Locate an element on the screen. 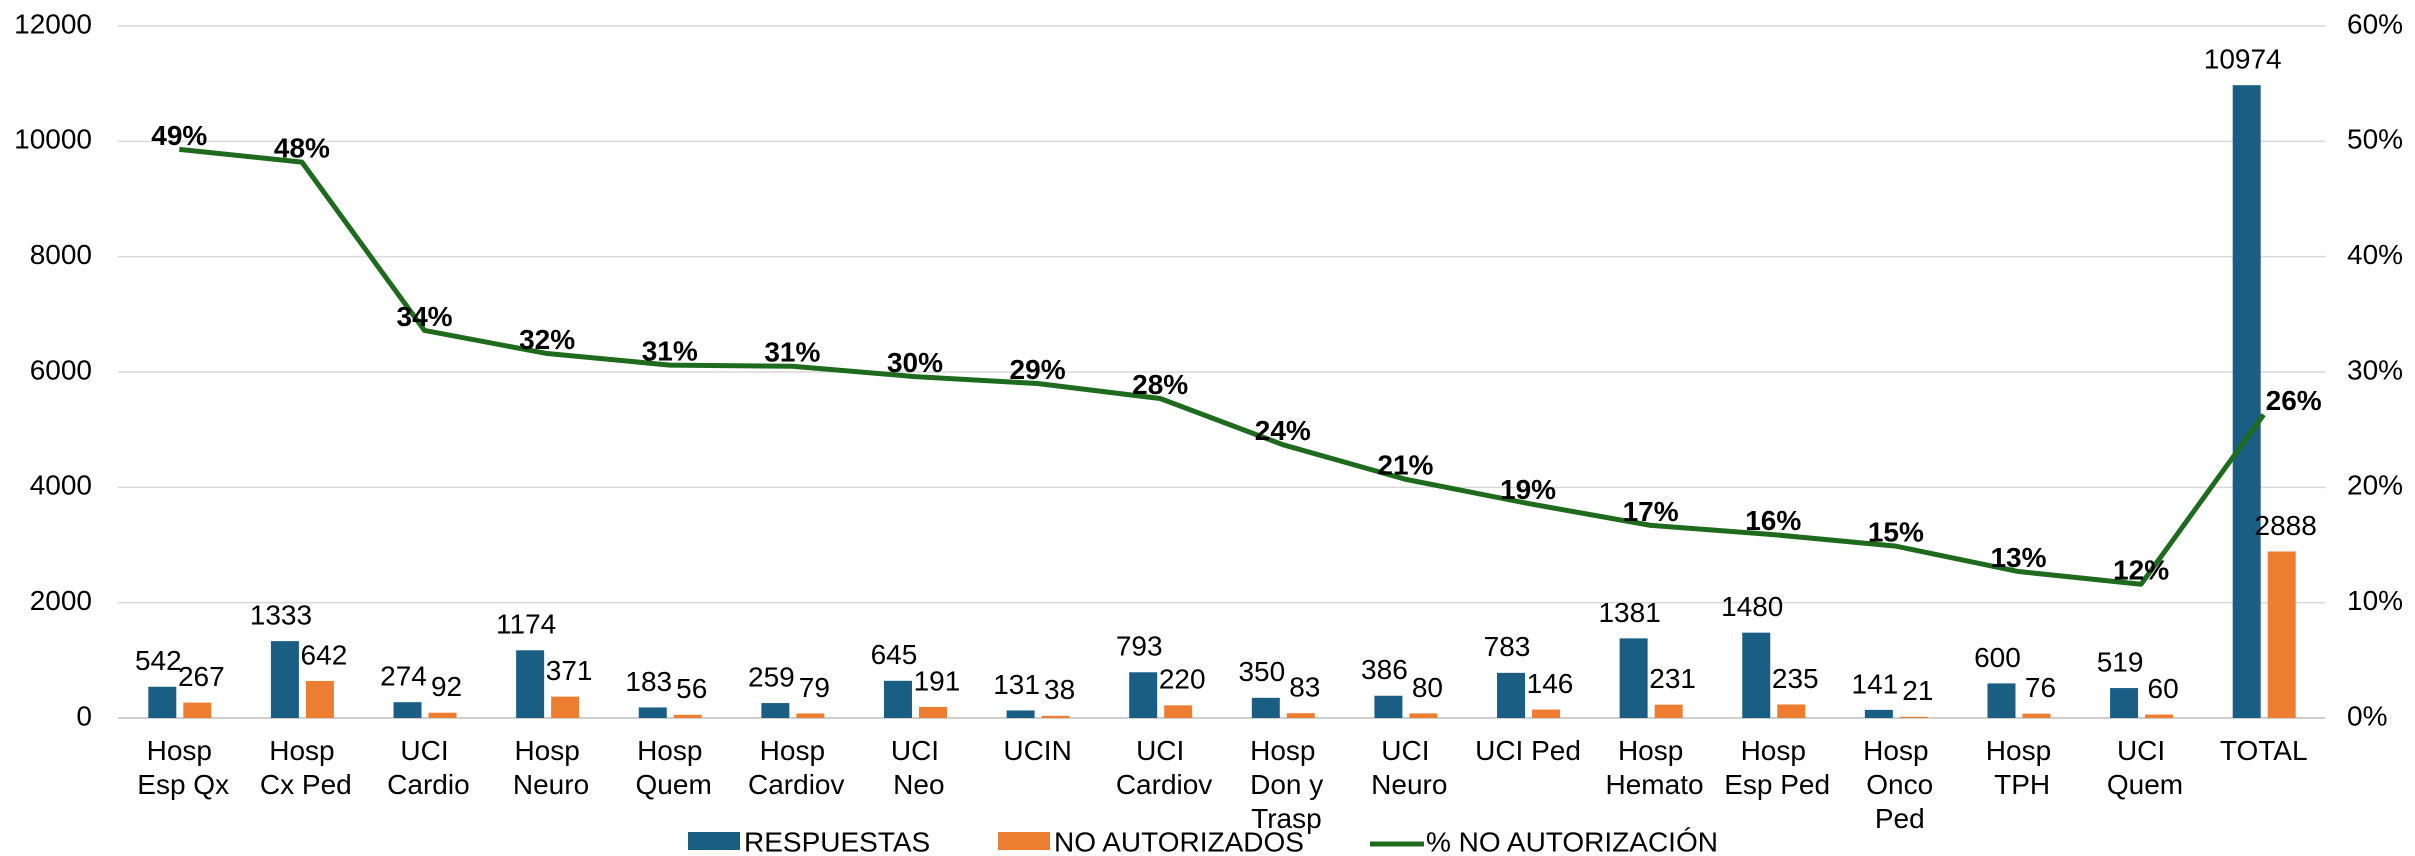  bar-value-label: 371 is located at coordinates (569, 670).